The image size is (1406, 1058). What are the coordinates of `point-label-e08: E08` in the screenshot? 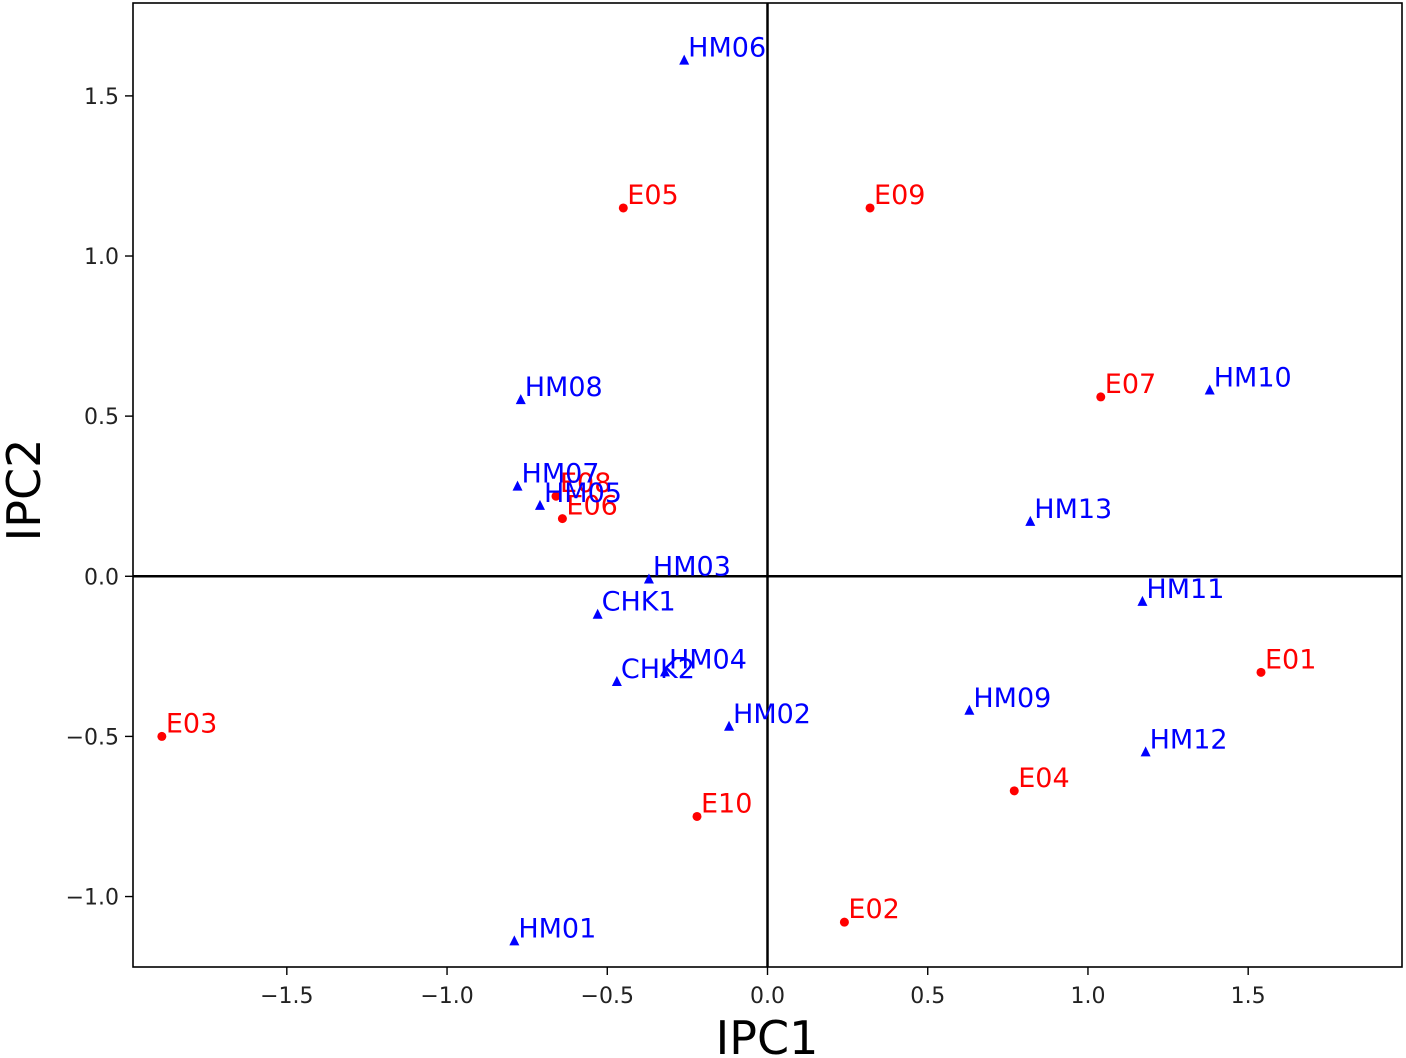 It's located at (585, 483).